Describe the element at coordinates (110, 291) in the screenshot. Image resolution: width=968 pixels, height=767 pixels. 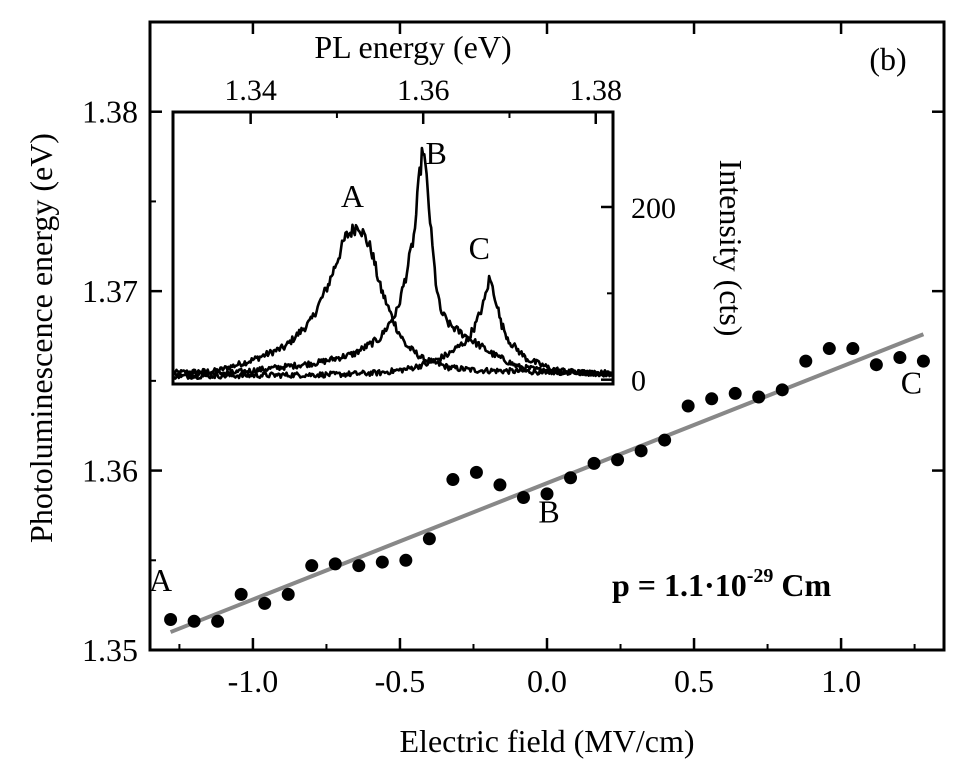
I see `y-tick-label: 1.37` at that location.